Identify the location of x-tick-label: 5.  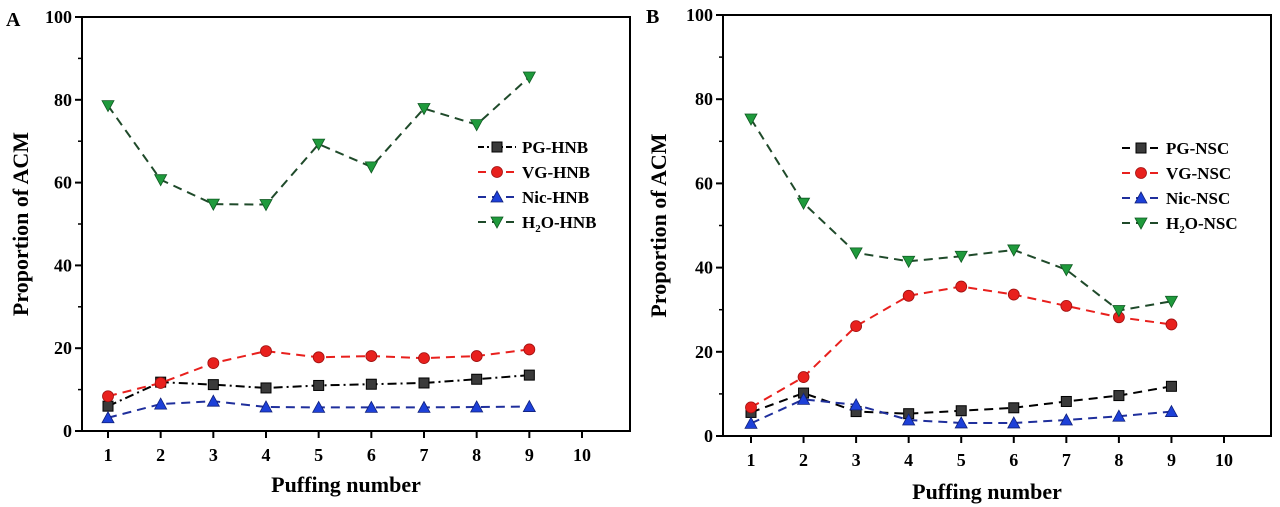
(961, 460).